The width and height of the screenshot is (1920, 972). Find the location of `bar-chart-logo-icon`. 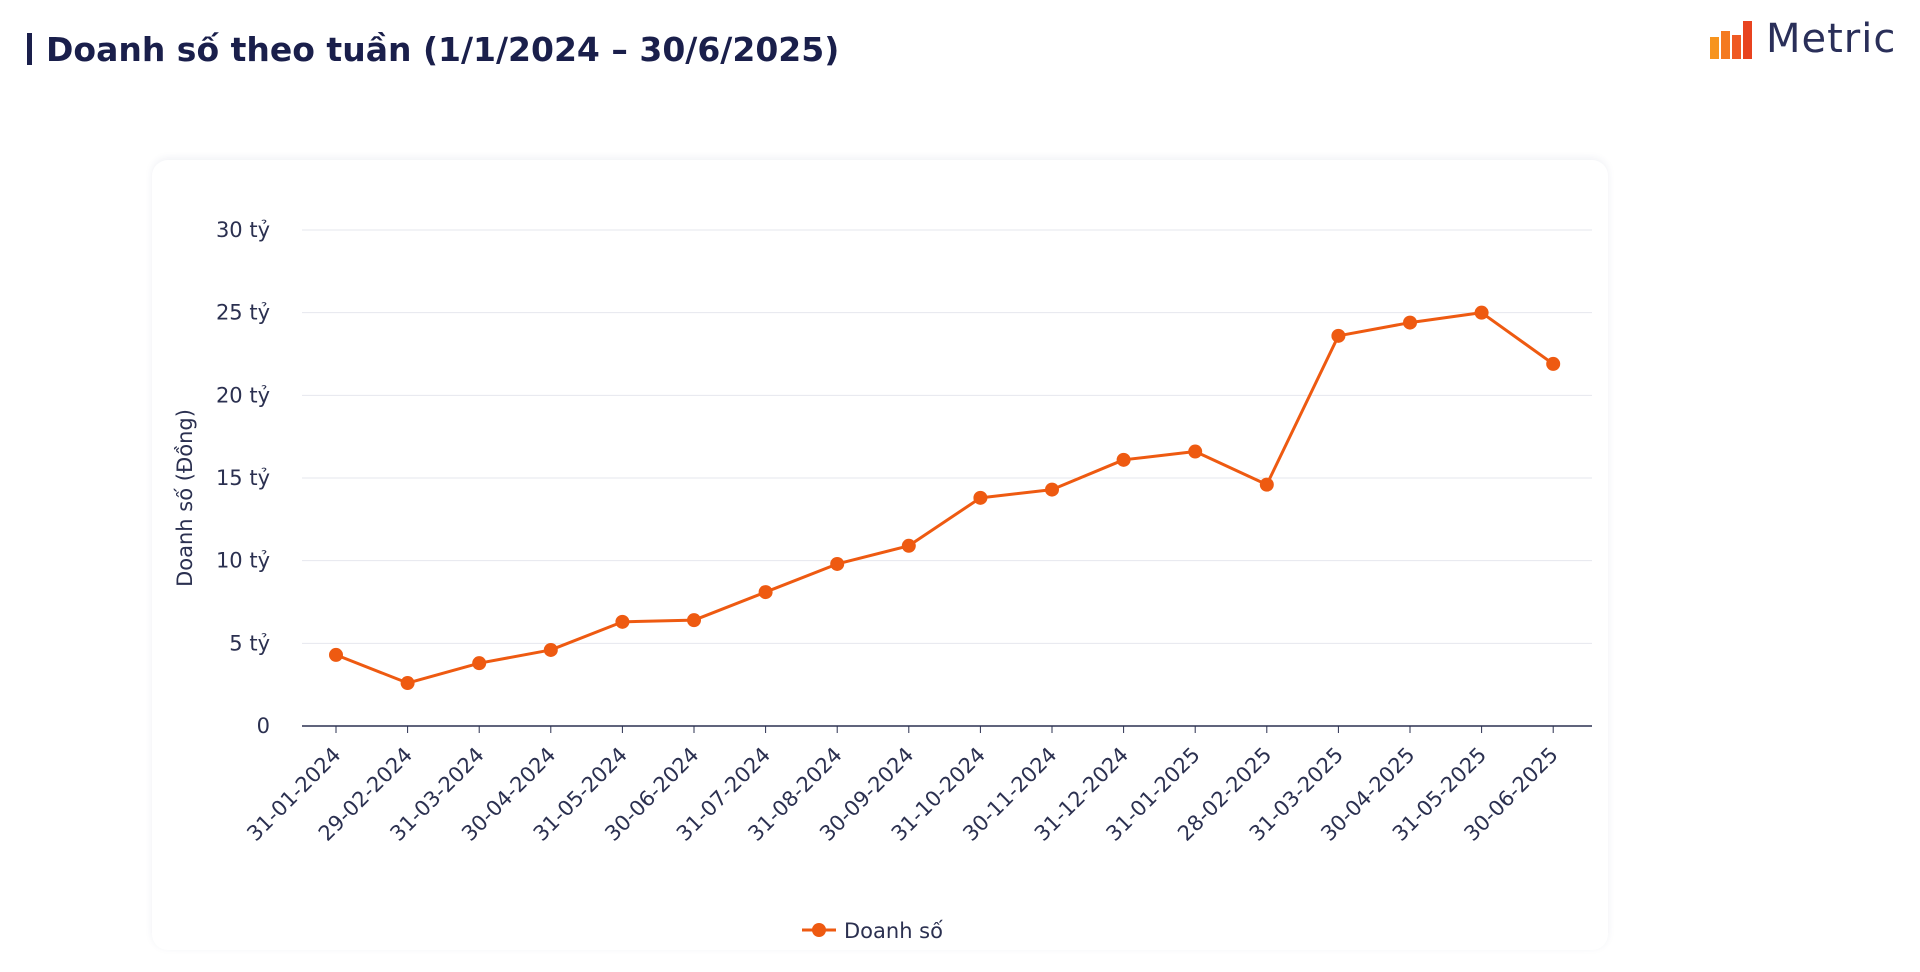

bar-chart-logo-icon is located at coordinates (1731, 40).